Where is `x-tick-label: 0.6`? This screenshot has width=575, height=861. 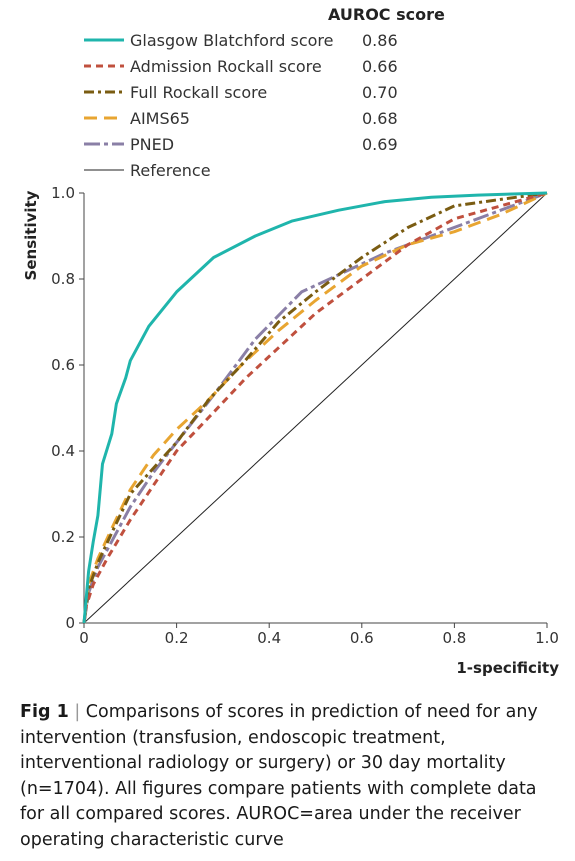 x-tick-label: 0.6 is located at coordinates (362, 638).